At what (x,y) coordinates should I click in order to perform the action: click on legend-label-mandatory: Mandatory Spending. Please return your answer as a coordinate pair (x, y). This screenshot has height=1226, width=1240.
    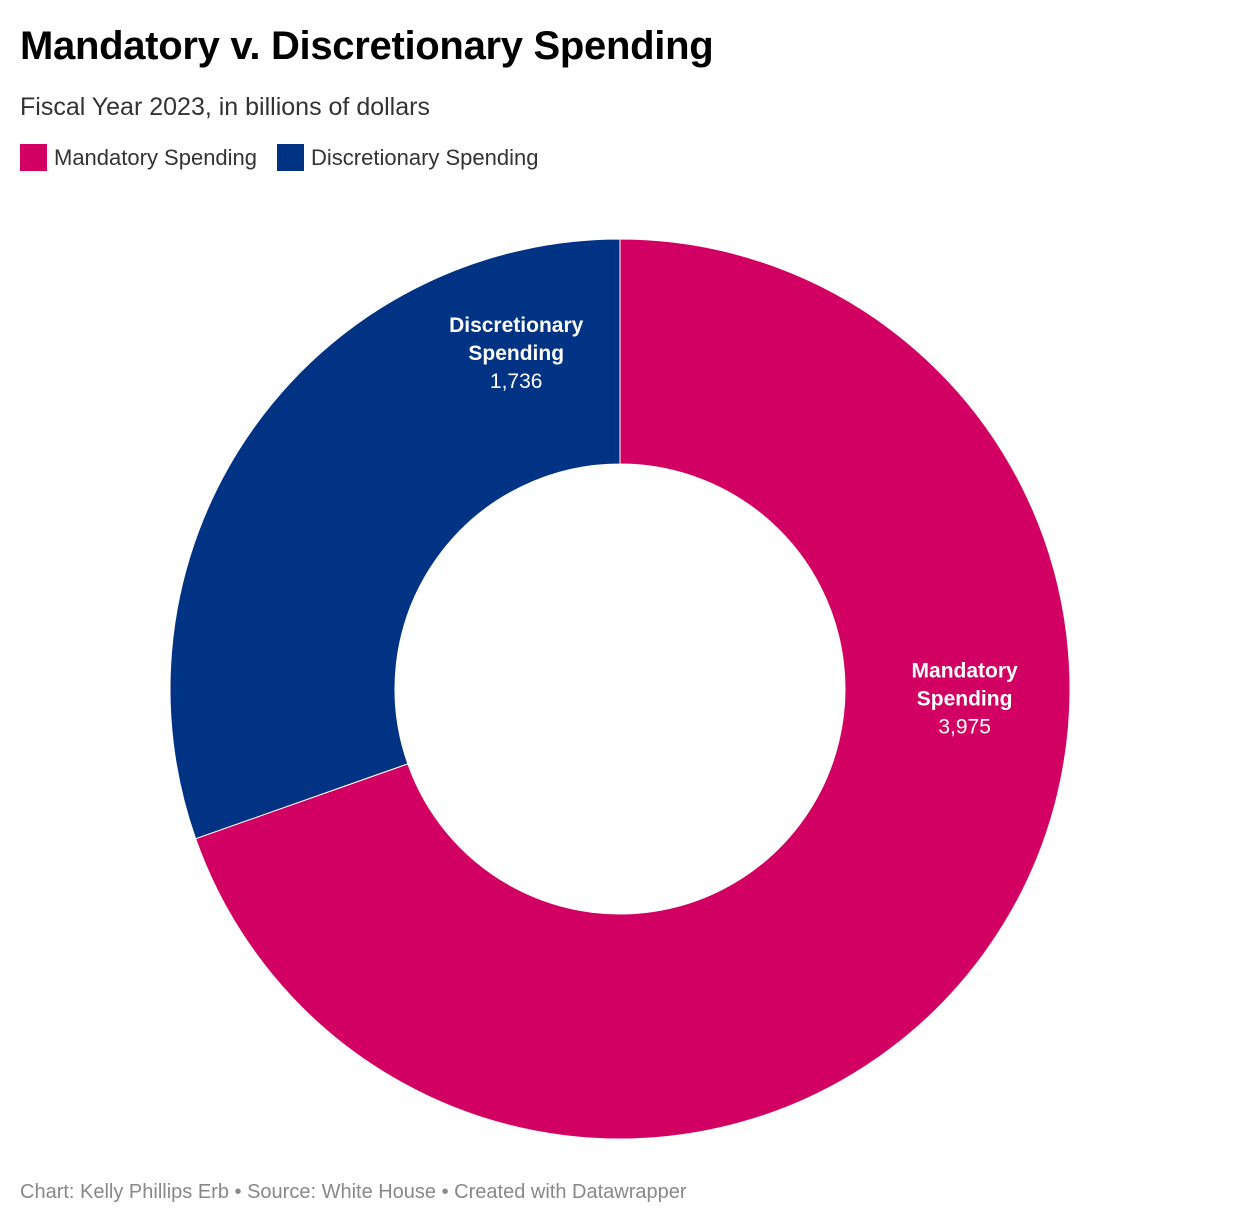
    Looking at the image, I should click on (156, 157).